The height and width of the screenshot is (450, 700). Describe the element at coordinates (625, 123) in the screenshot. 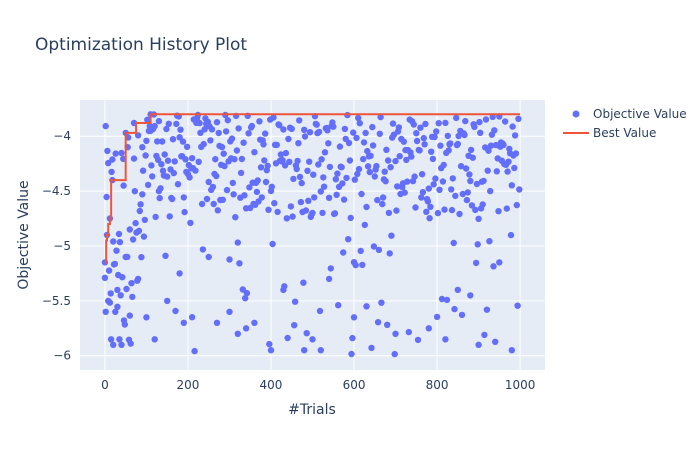

I see `legend: Objective Value Best Value` at that location.